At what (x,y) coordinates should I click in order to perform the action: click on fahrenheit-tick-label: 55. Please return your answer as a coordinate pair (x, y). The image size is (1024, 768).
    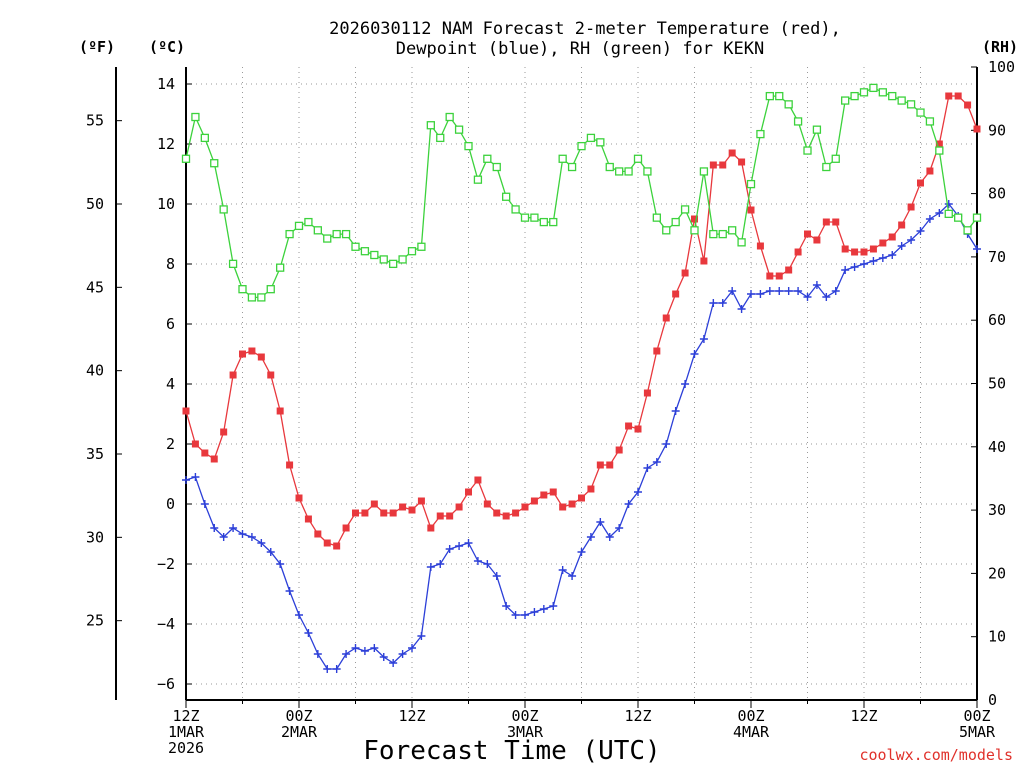
    Looking at the image, I should click on (95, 121).